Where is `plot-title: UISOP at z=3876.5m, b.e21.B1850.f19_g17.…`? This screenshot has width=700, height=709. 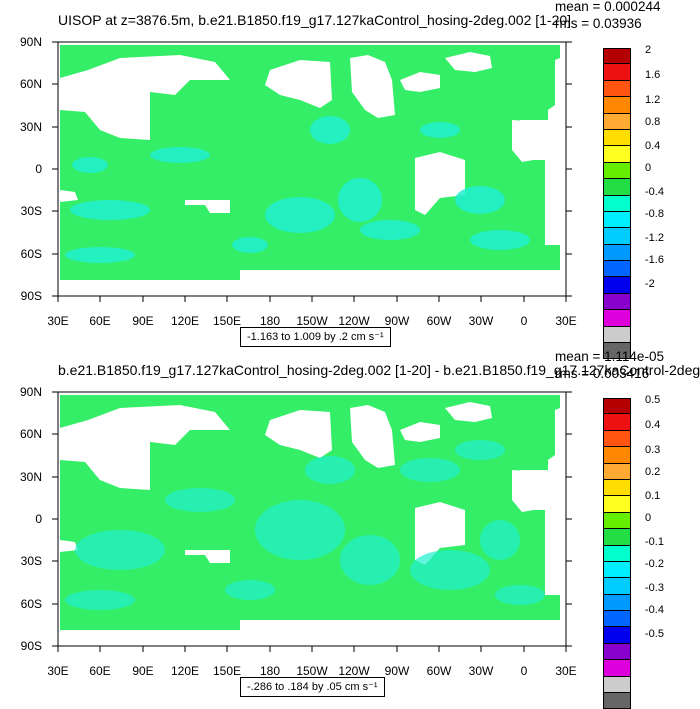
plot-title: UISOP at z=3876.5m, b.e21.B1850.f19_g17.… is located at coordinates (315, 20).